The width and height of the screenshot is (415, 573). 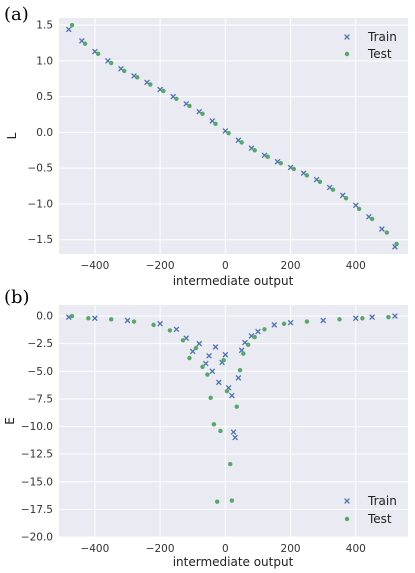 What do you see at coordinates (233, 281) in the screenshot?
I see `x-axis-label-a: intermediate output` at bounding box center [233, 281].